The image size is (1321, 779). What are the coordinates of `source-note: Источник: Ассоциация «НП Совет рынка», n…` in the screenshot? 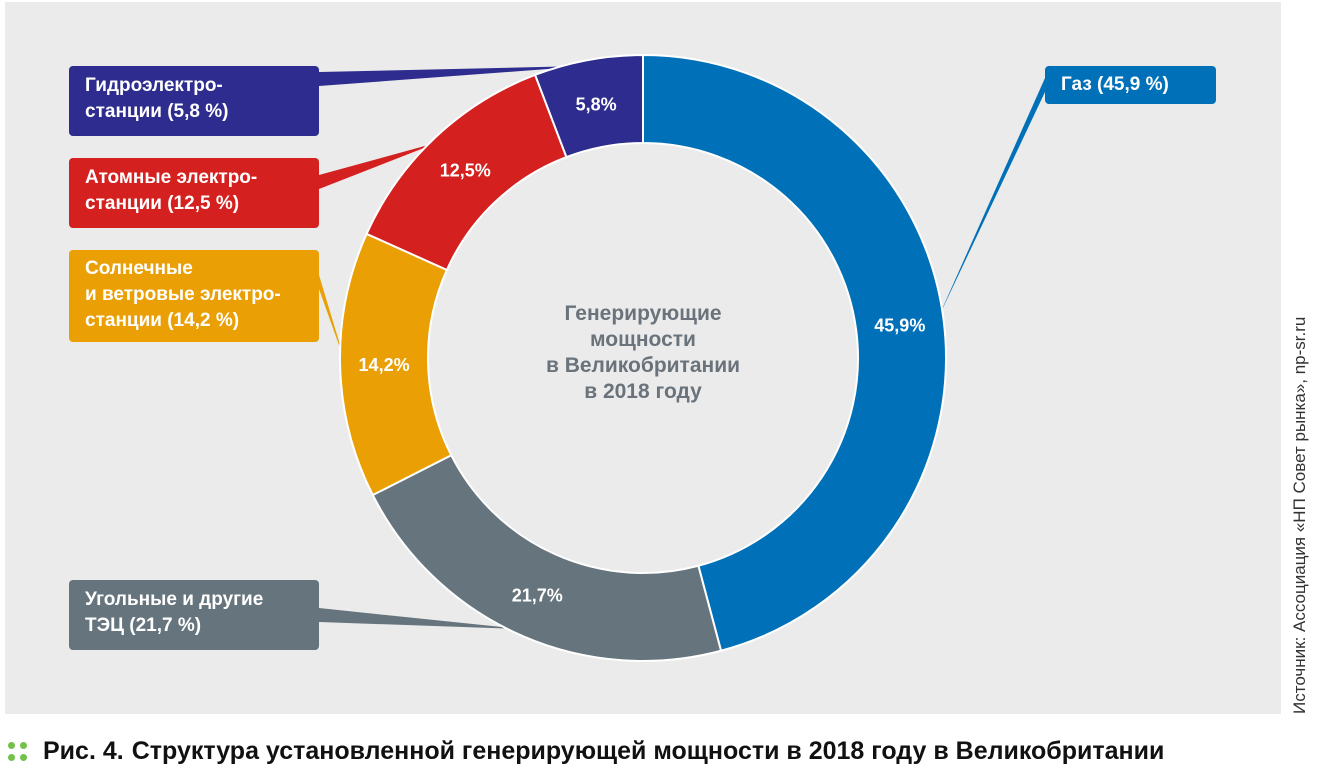 It's located at (1299, 515).